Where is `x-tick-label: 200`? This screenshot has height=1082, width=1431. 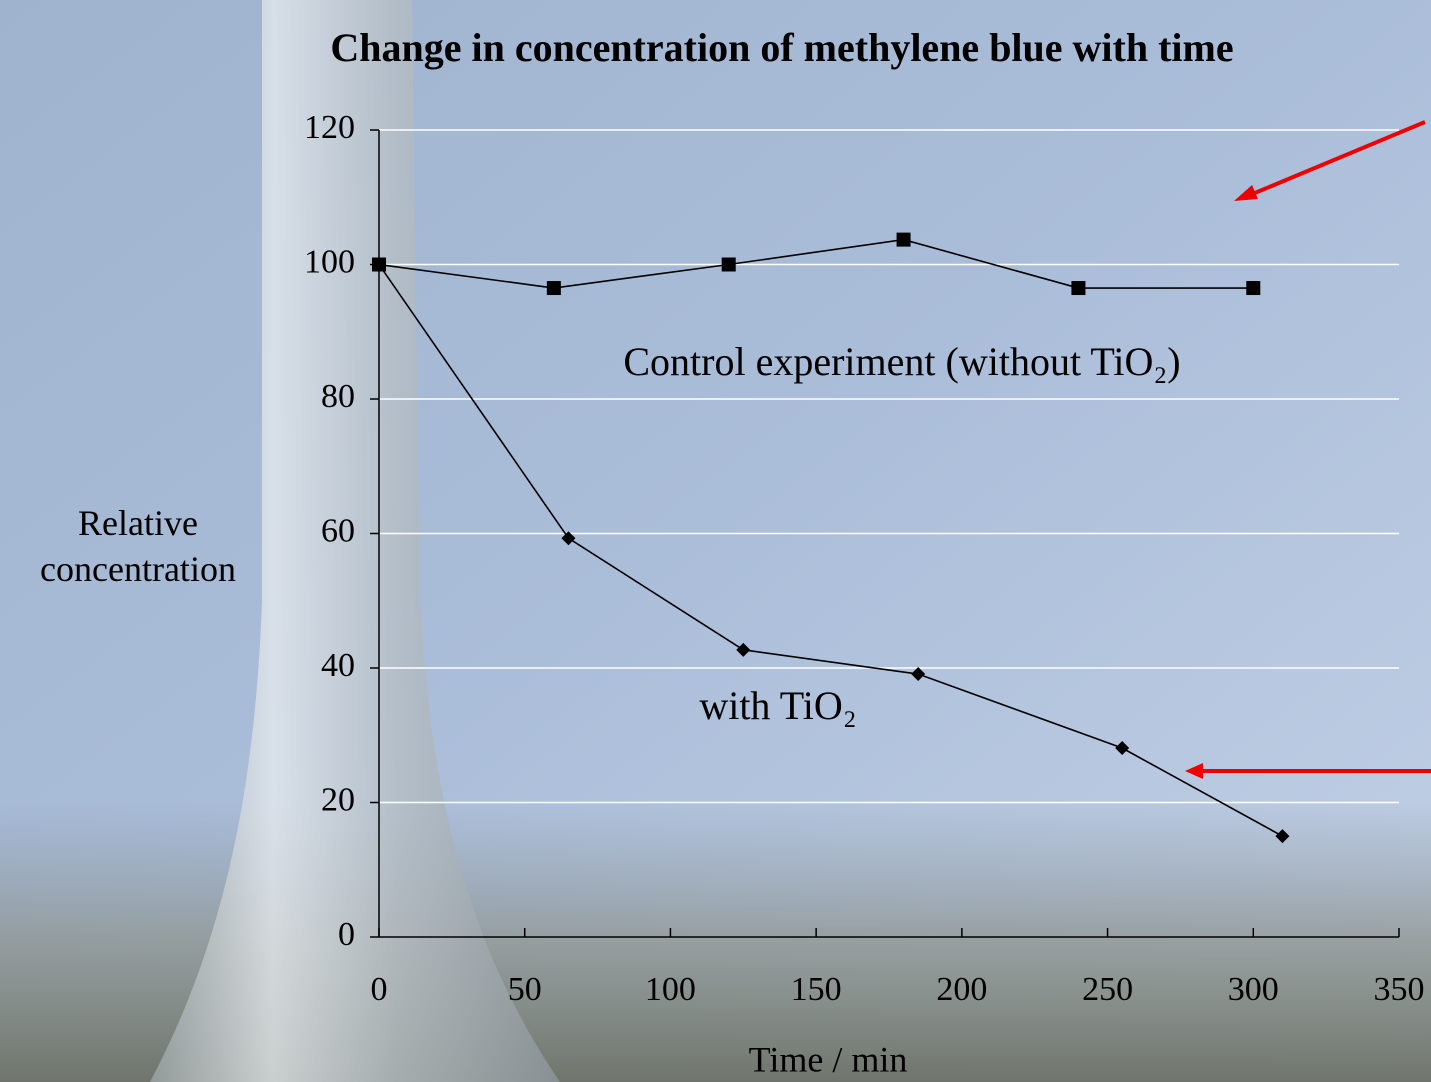 x-tick-label: 200 is located at coordinates (961, 989).